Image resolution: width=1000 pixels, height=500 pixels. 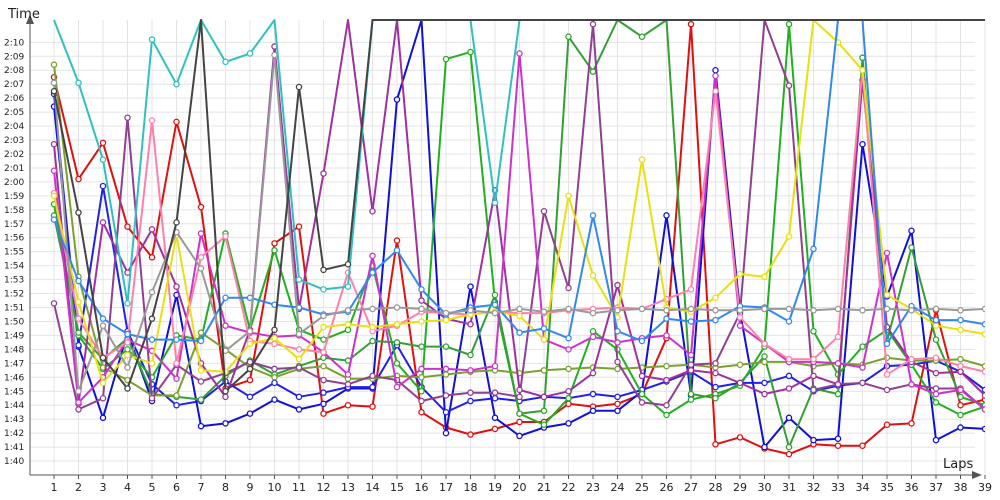 I want to click on x-tick-label: 35, so click(x=887, y=487).